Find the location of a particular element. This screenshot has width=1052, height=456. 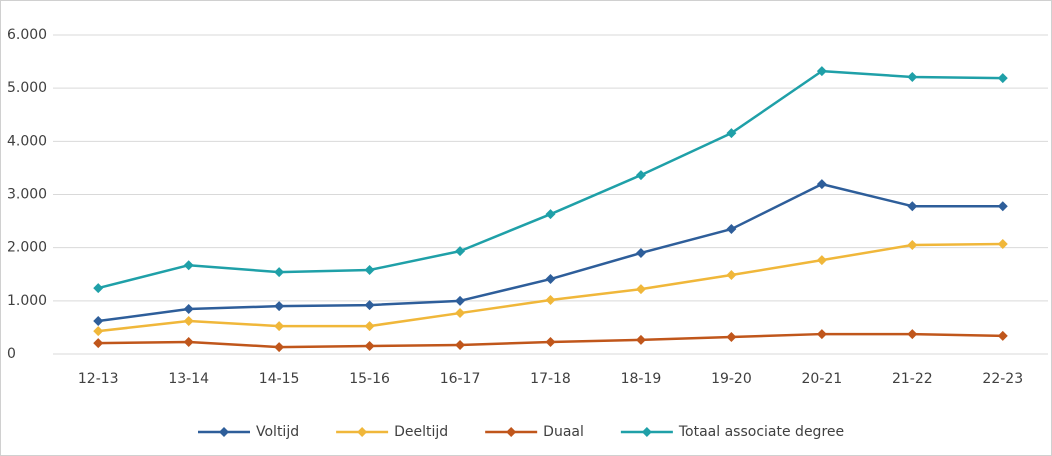

legend-label: Totaal associate degree is located at coordinates (761, 432).